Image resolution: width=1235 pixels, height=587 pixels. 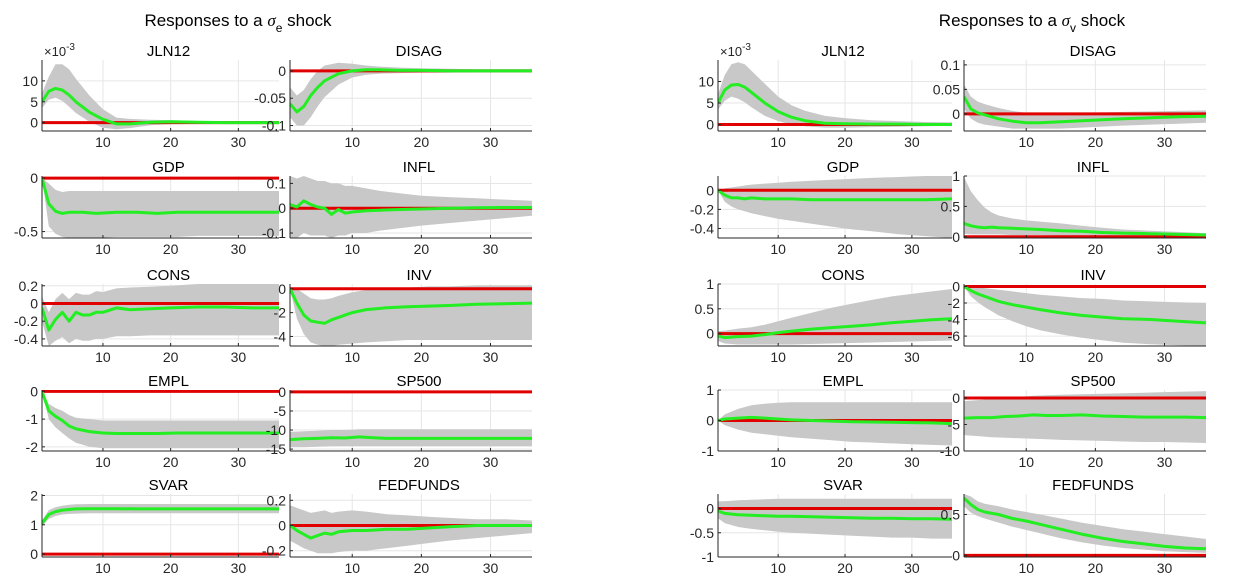 What do you see at coordinates (710, 103) in the screenshot?
I see `y-tick-label: 5` at bounding box center [710, 103].